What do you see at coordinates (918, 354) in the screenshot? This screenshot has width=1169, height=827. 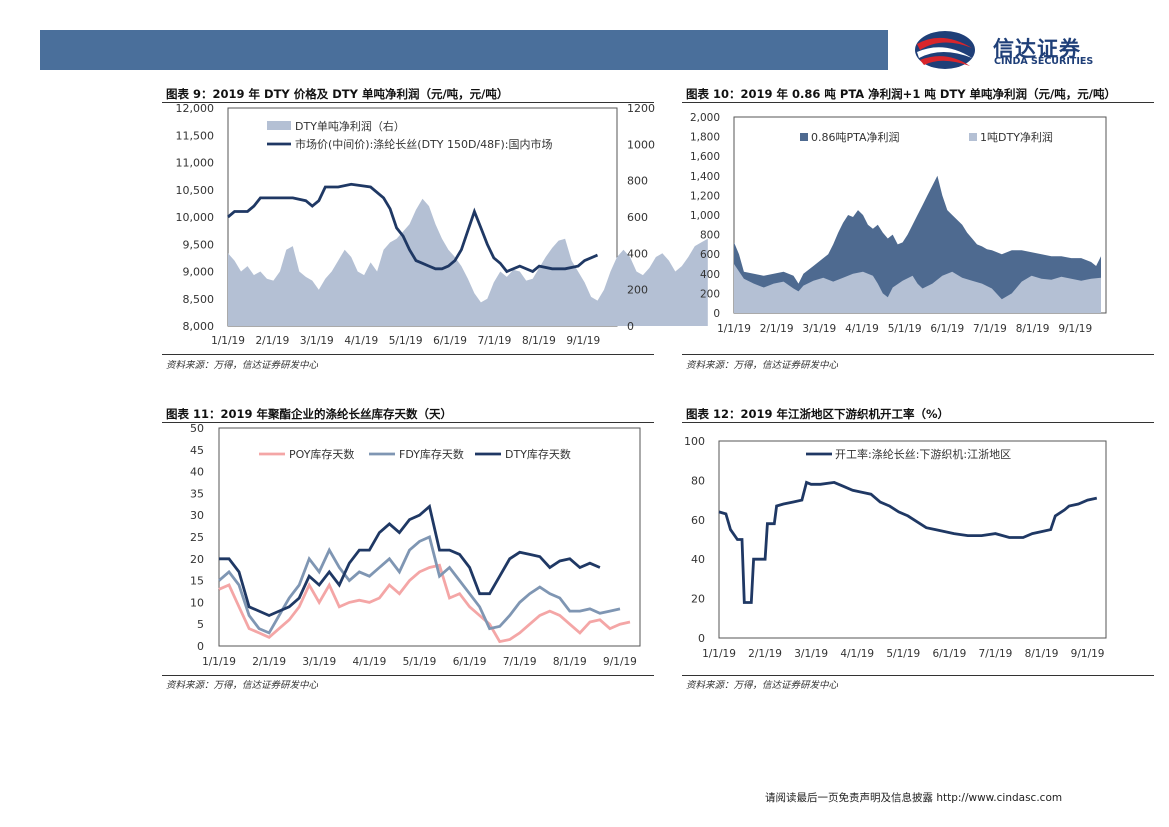 I see `chart10-source-rule` at bounding box center [918, 354].